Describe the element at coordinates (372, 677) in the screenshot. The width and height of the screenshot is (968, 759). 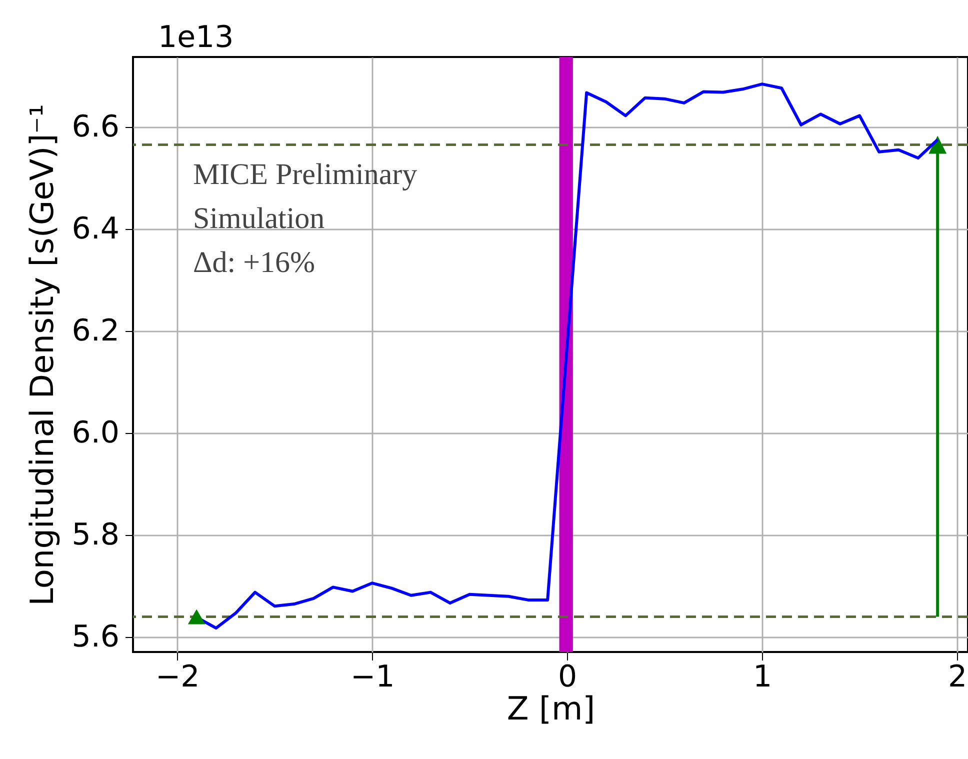
I see `x-tick-label: −1` at that location.